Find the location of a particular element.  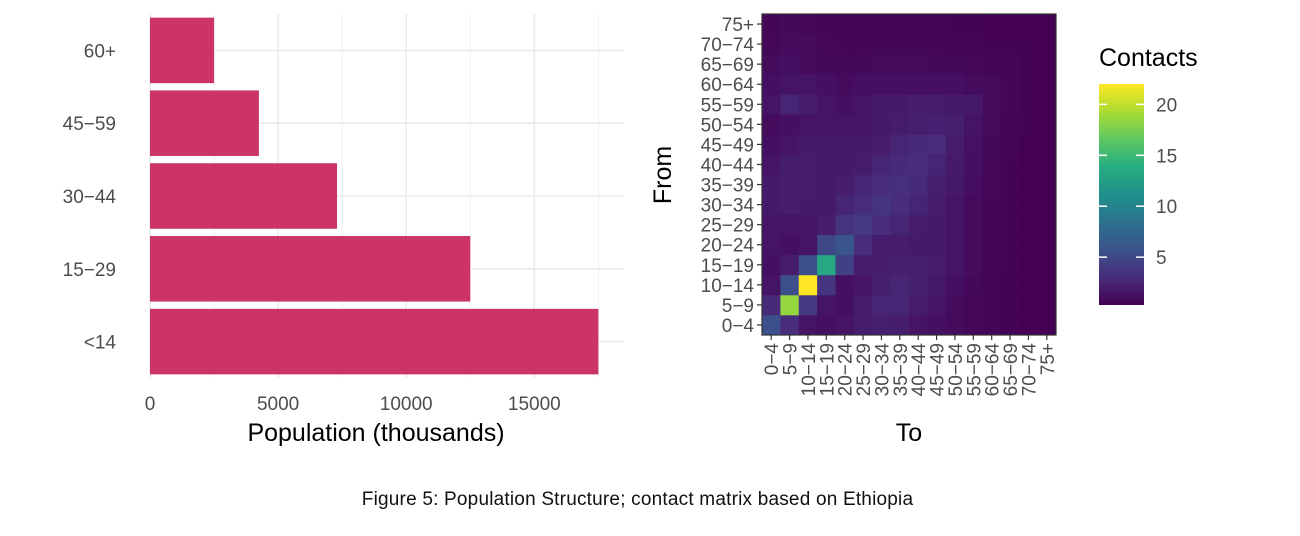

heatmap-y-tick-label: 15−19 is located at coordinates (727, 266).